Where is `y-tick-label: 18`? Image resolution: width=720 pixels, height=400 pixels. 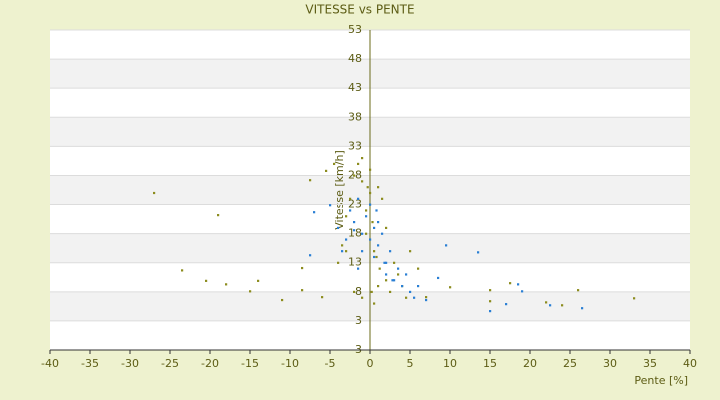
y-tick-label: 18 is located at coordinates (355, 233).